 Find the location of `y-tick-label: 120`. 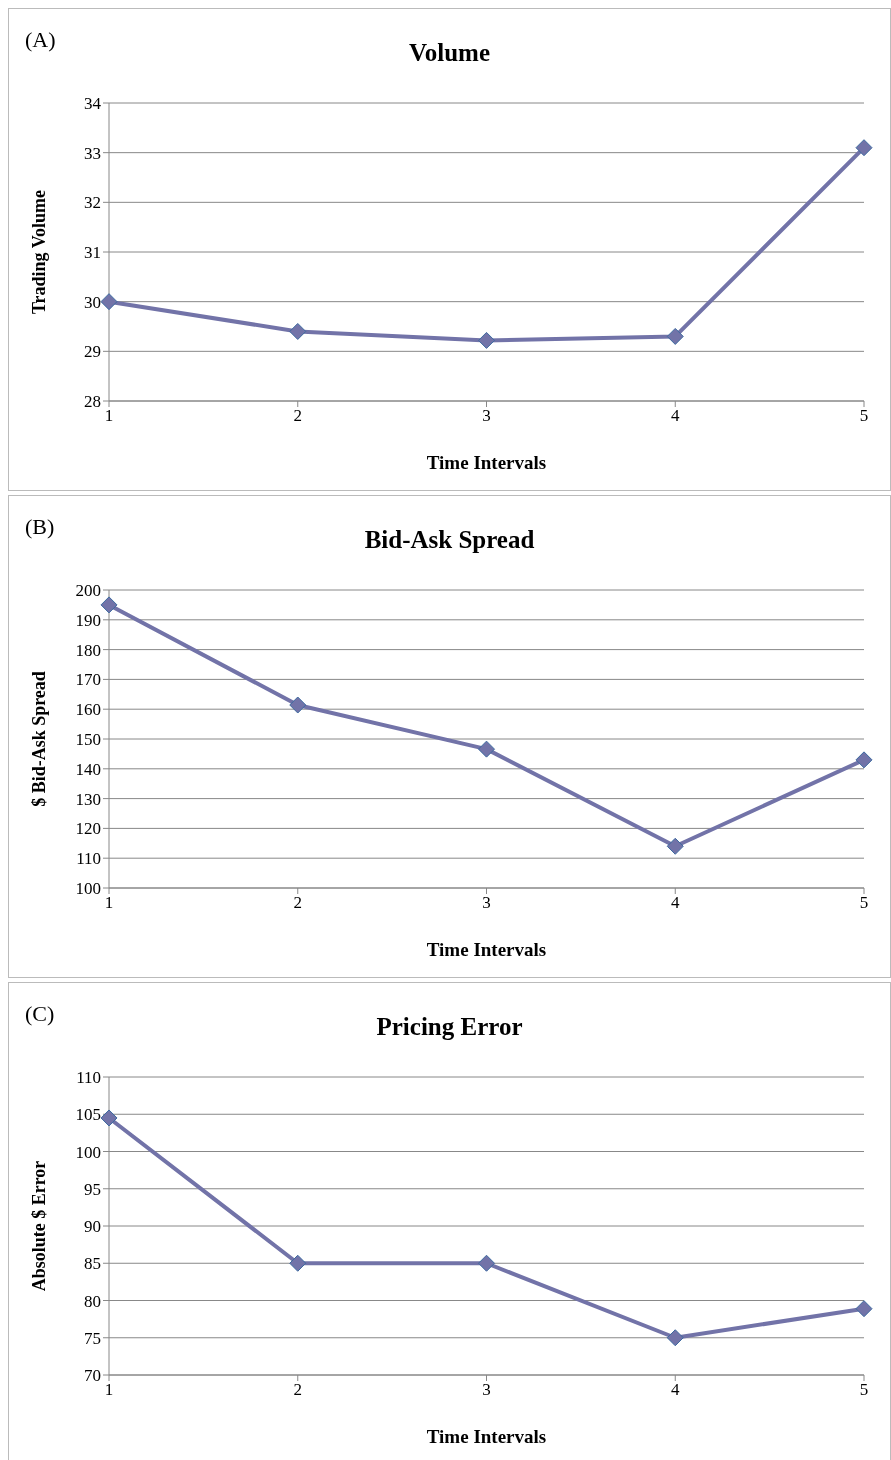

y-tick-label: 120 is located at coordinates (88, 829).